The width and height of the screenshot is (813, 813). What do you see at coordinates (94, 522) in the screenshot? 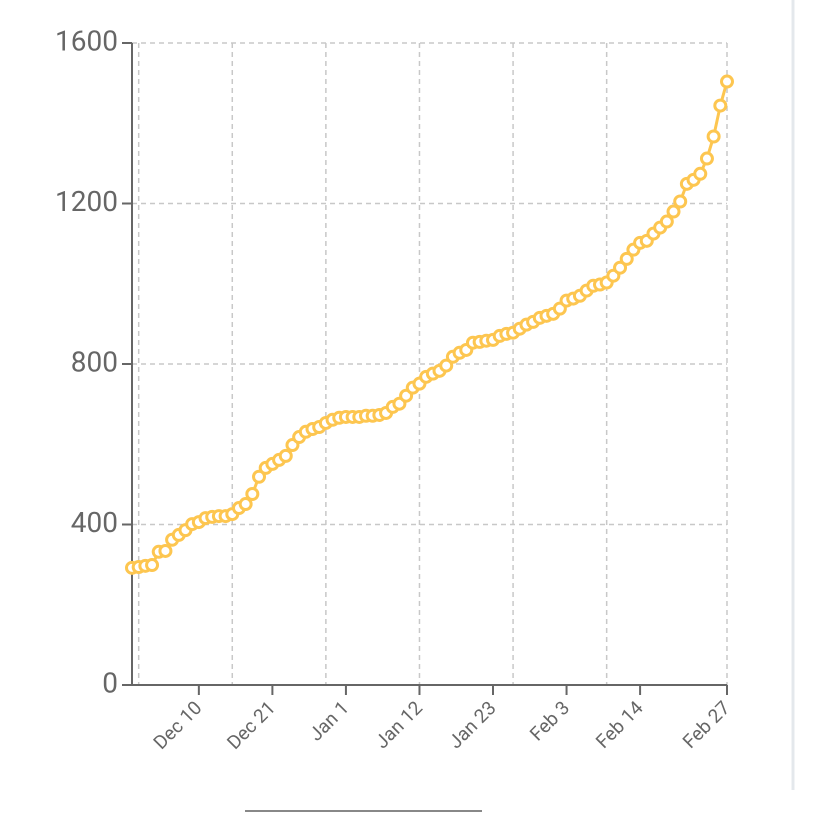
I see `y-tick-label: 400` at bounding box center [94, 522].